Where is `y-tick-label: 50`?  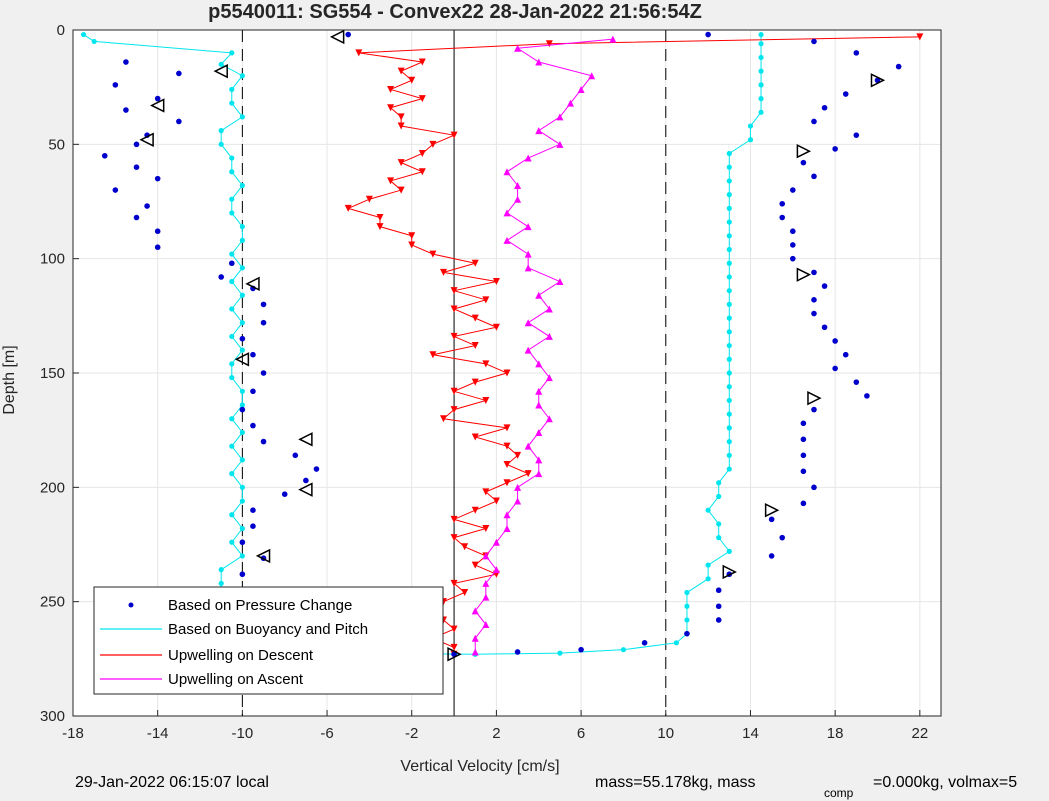
y-tick-label: 50 is located at coordinates (56, 144).